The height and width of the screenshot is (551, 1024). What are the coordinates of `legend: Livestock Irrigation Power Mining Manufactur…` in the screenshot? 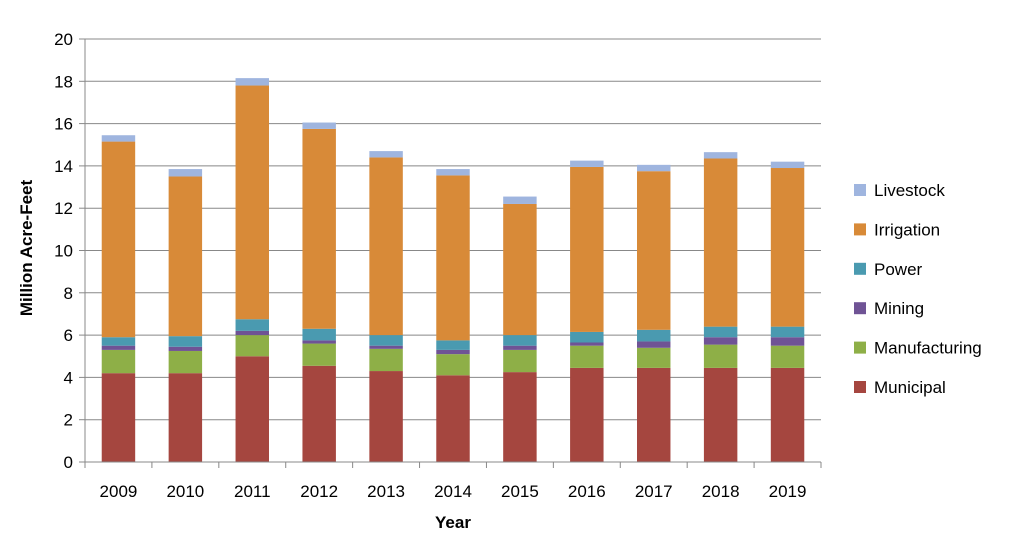 It's located at (918, 289).